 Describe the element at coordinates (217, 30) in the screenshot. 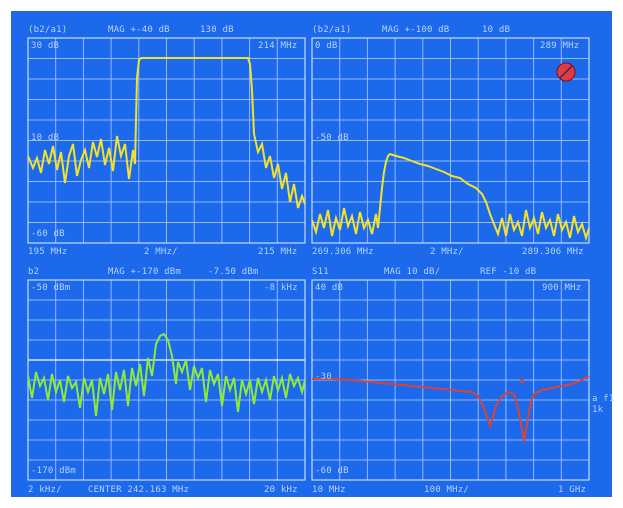

I see `tl-header-ref: 130 dB` at that location.